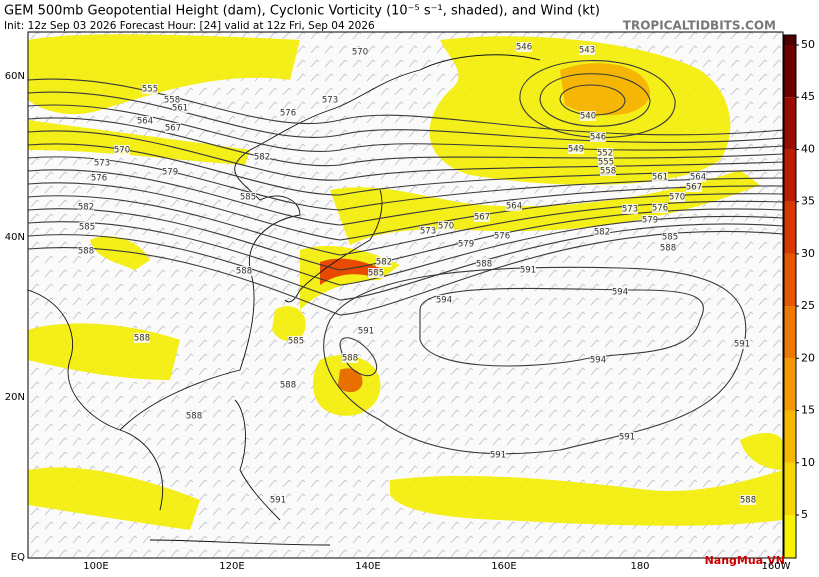  Describe the element at coordinates (808, 410) in the screenshot. I see `colorbar-tick-label: 15` at that location.